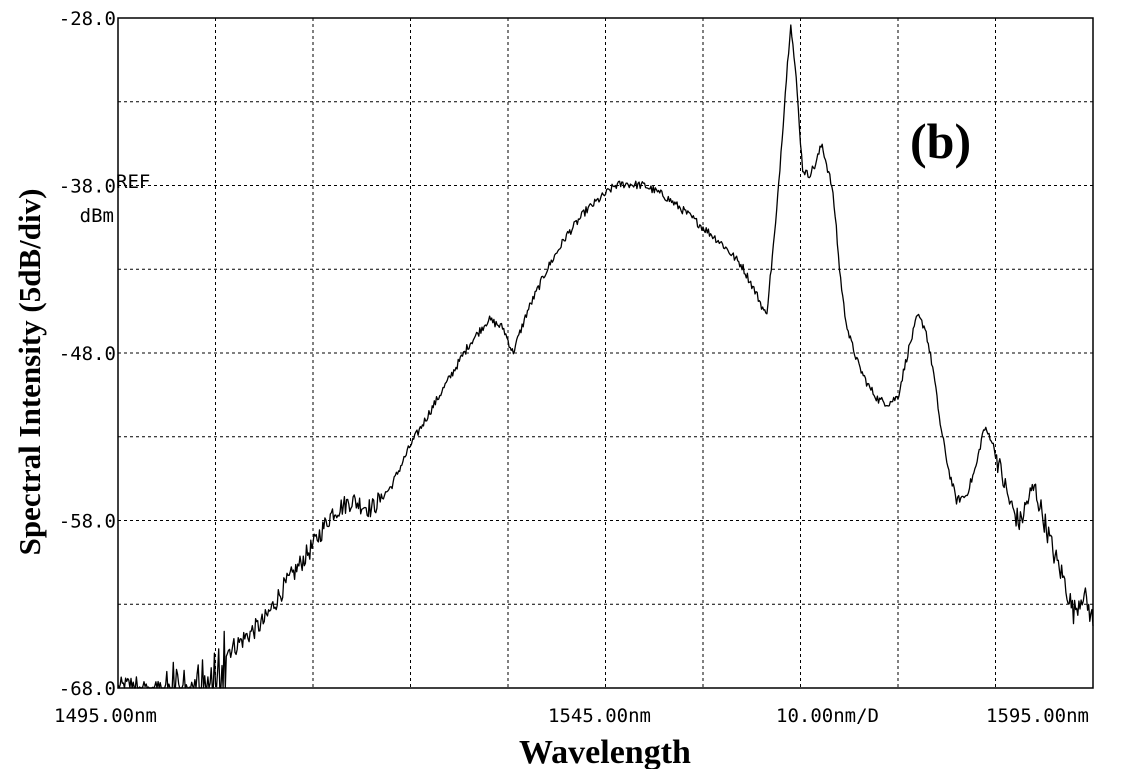 Image resolution: width=1126 pixels, height=769 pixels. What do you see at coordinates (1037, 716) in the screenshot?
I see `x-tick-right: 1595.00nm` at bounding box center [1037, 716].